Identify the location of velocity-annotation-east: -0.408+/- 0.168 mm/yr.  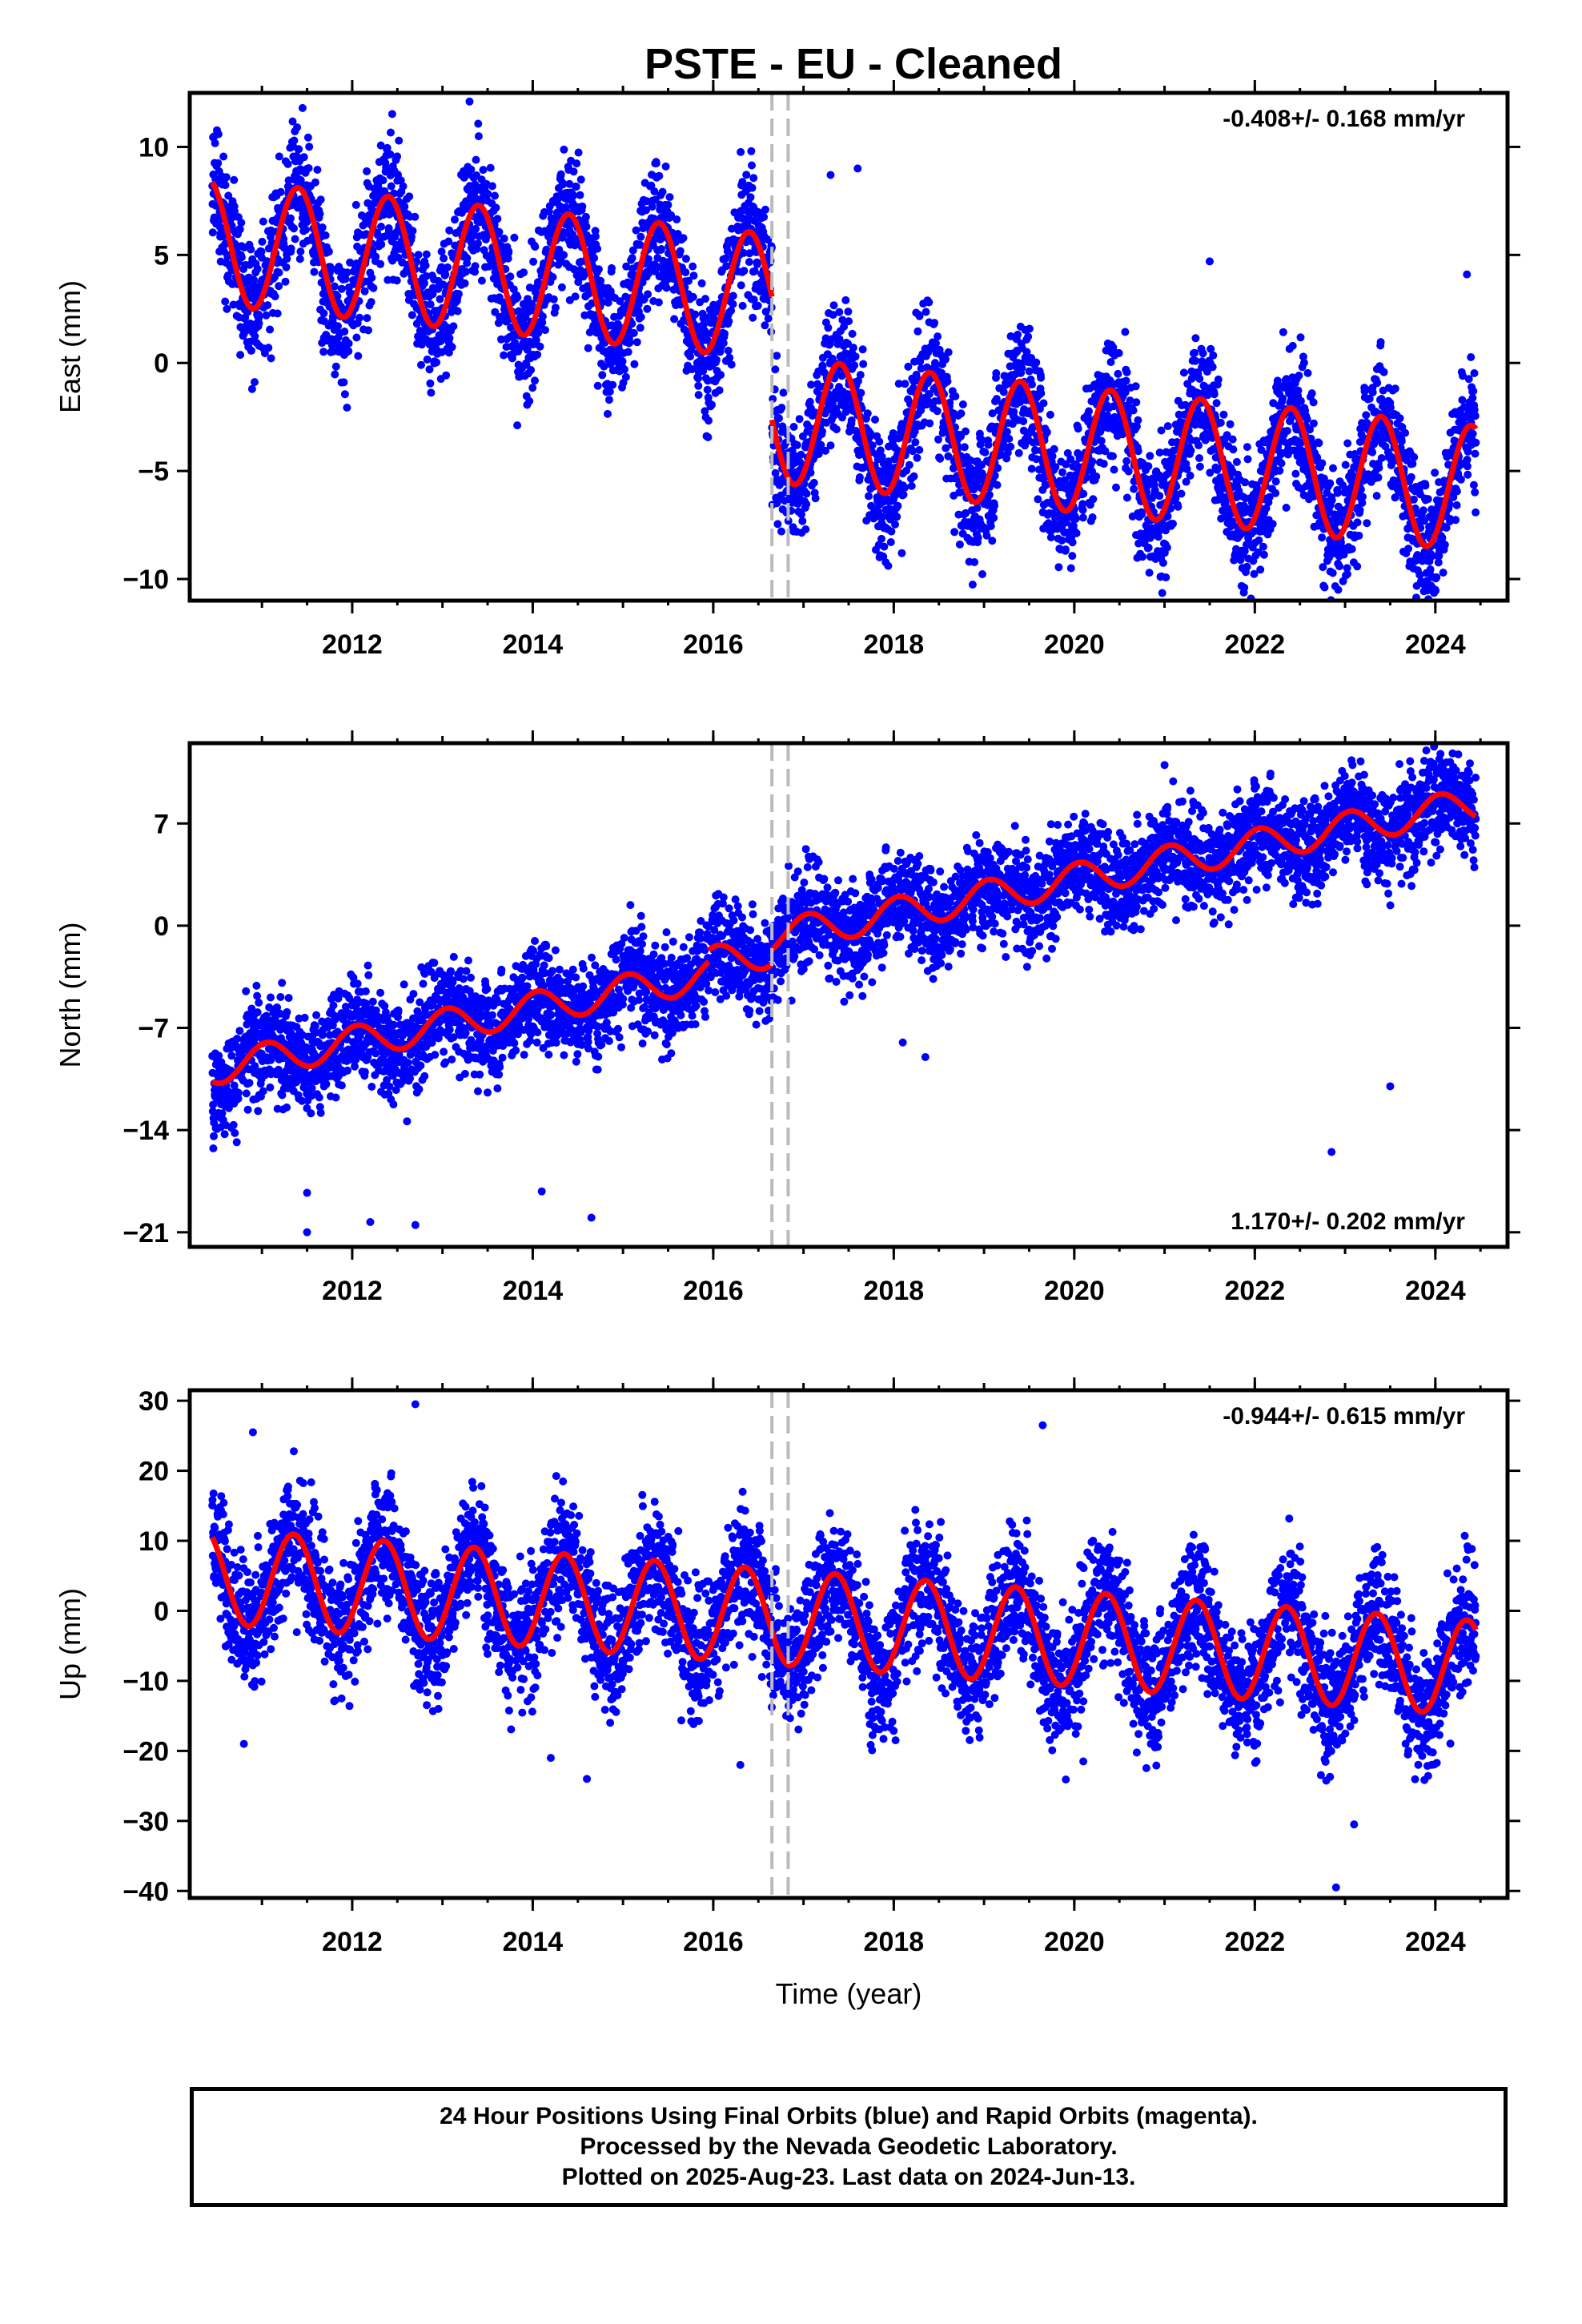
(1344, 119).